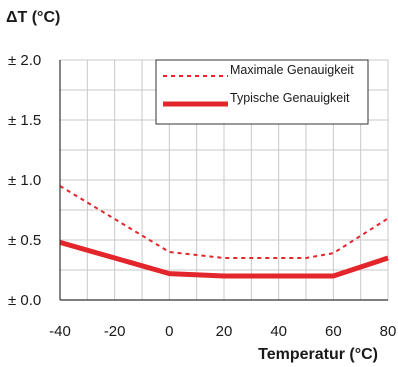 The width and height of the screenshot is (398, 367). What do you see at coordinates (318, 354) in the screenshot?
I see `x-axis-title: Temperatur (°C)` at bounding box center [318, 354].